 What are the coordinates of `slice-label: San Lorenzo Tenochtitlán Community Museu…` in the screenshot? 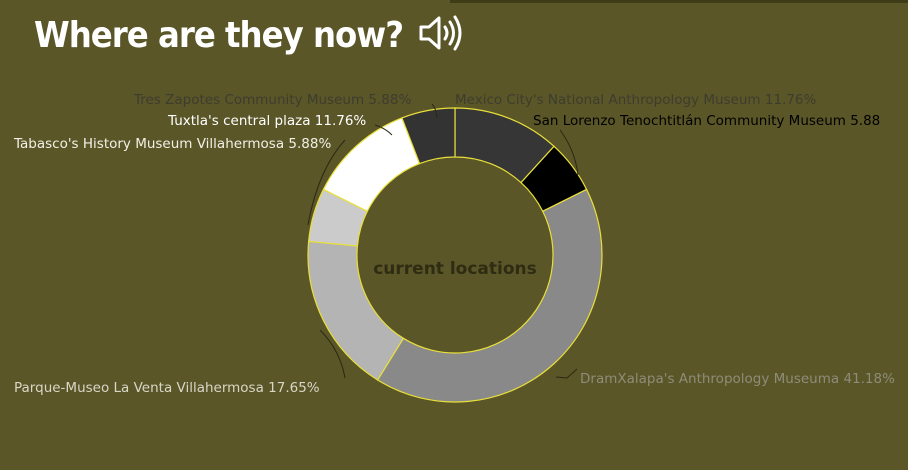 It's located at (706, 121).